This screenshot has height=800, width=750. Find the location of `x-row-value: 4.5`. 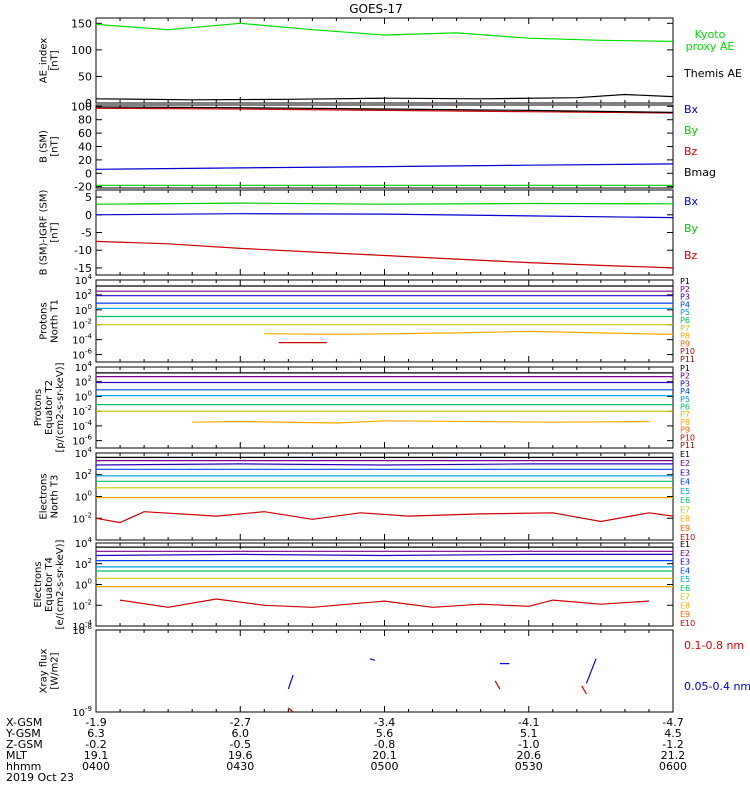

x-row-value: 4.5 is located at coordinates (673, 733).